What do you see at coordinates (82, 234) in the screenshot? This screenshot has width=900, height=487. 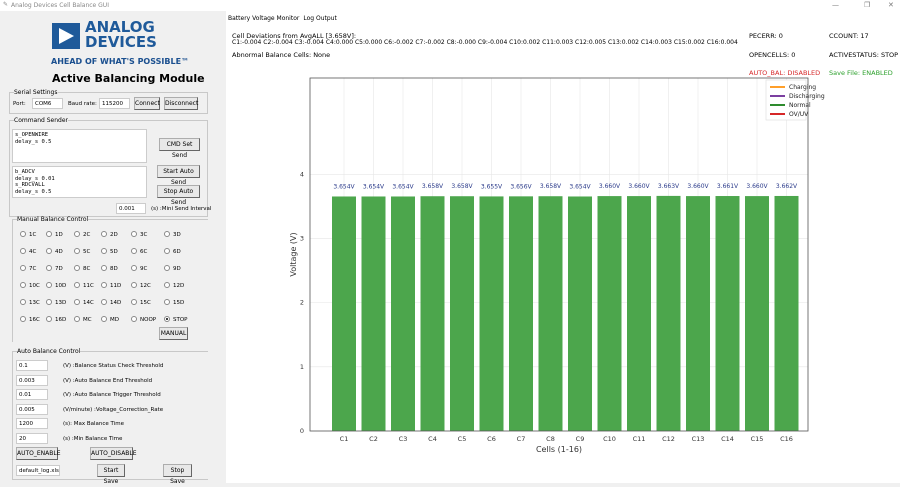 I see `radio-2c: 2C` at bounding box center [82, 234].